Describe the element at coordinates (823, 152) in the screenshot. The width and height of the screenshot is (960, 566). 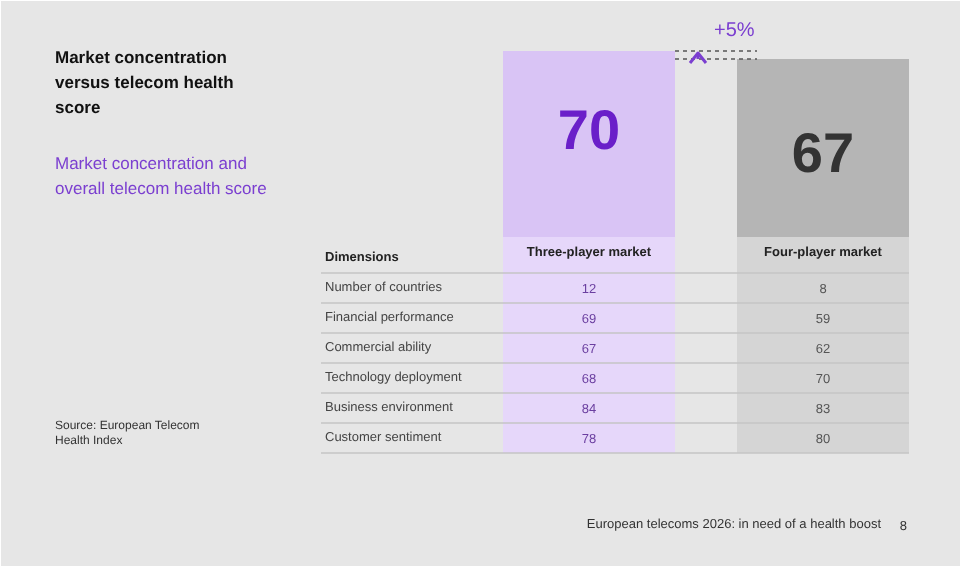
I see `data-label: 67` at that location.